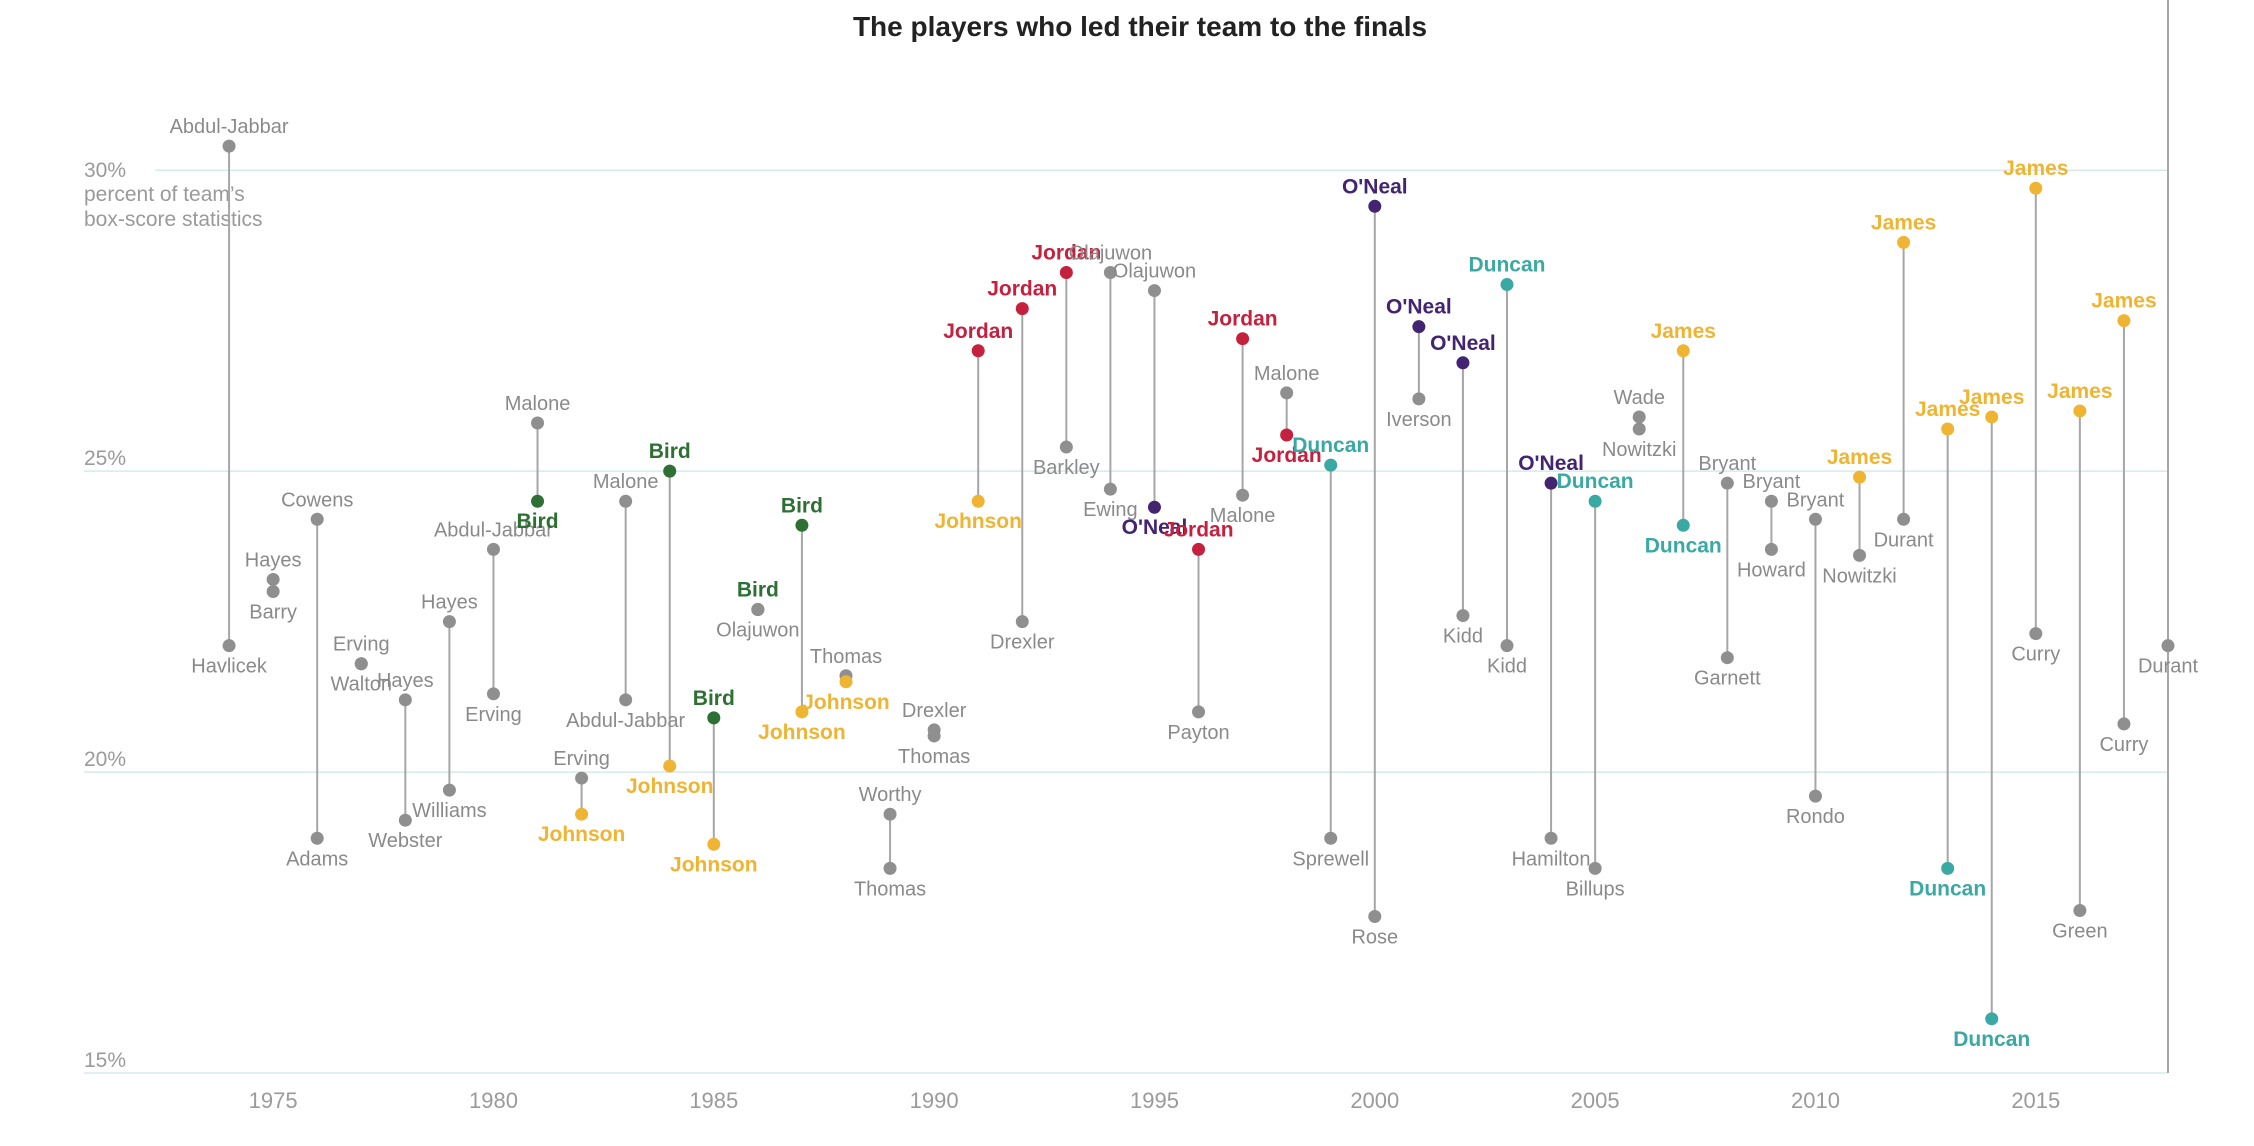 This screenshot has height=1146, width=2254. I want to click on y-tick-label: 15%, so click(105, 1060).